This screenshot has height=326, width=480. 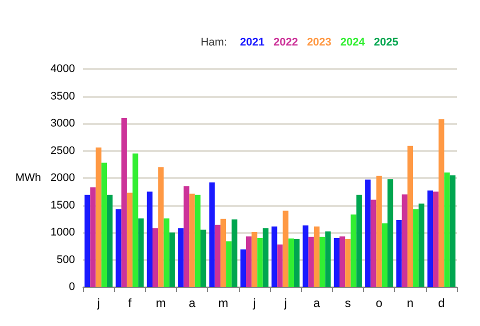 What do you see at coordinates (62, 232) in the screenshot?
I see `y-tick-label: 1000` at bounding box center [62, 232].